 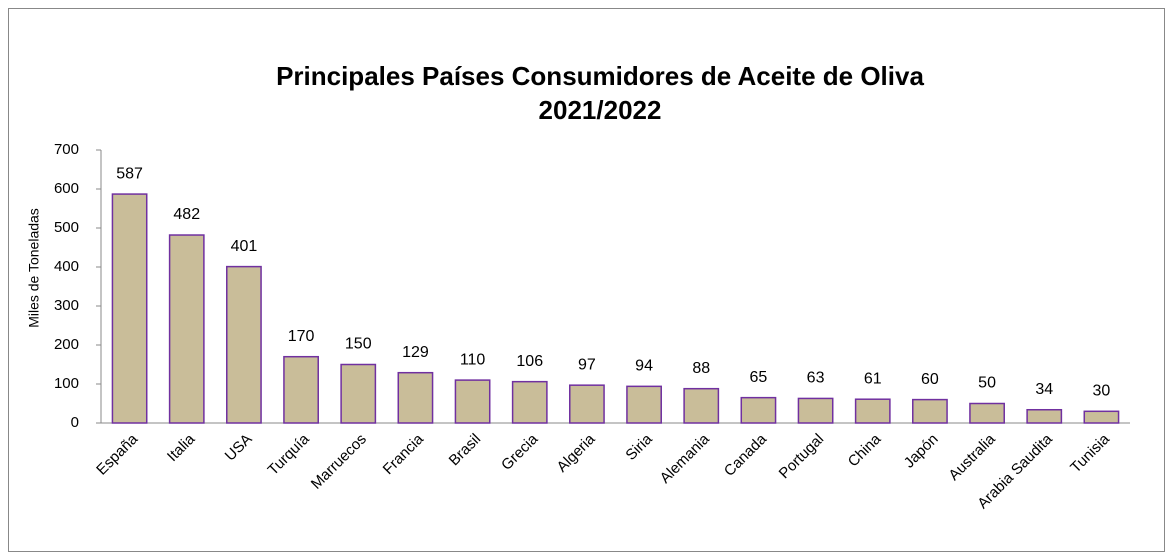 What do you see at coordinates (66, 188) in the screenshot?
I see `y-tick-label: 600` at bounding box center [66, 188].